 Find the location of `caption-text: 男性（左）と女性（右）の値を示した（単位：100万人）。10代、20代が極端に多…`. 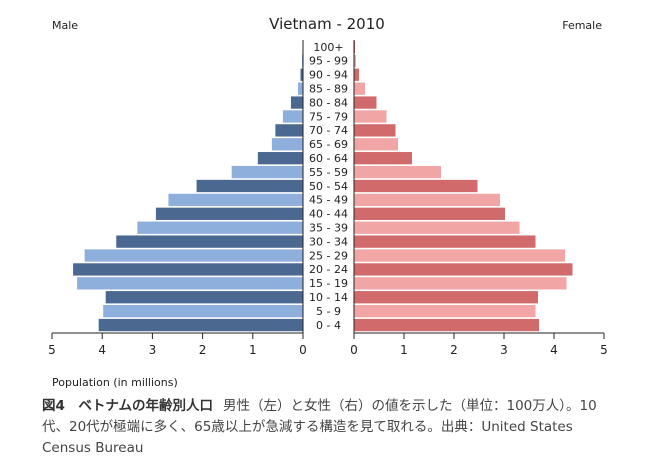

caption-text: 男性（左）と女性（右）の値を示した（単位：100万人）。10代、20代が極端に多… is located at coordinates (319, 427).